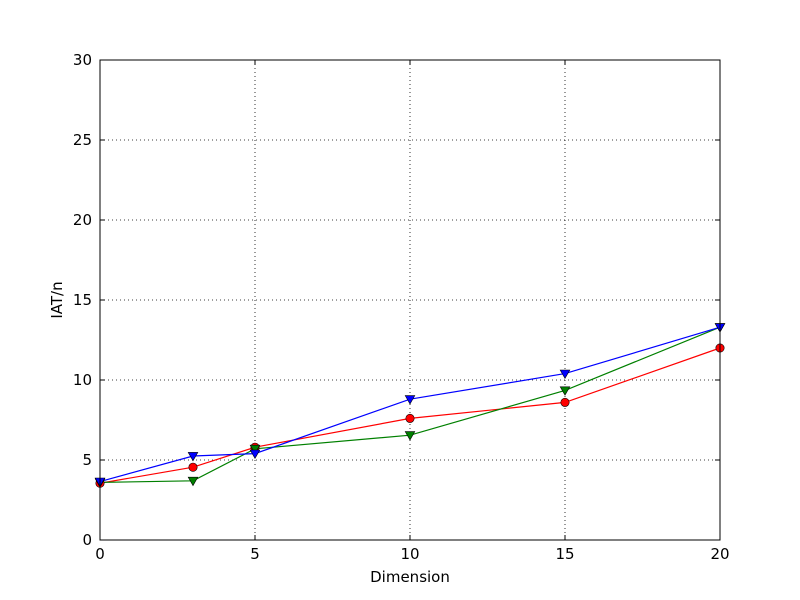  What do you see at coordinates (87, 540) in the screenshot?
I see `y-tick-label: 0` at bounding box center [87, 540].